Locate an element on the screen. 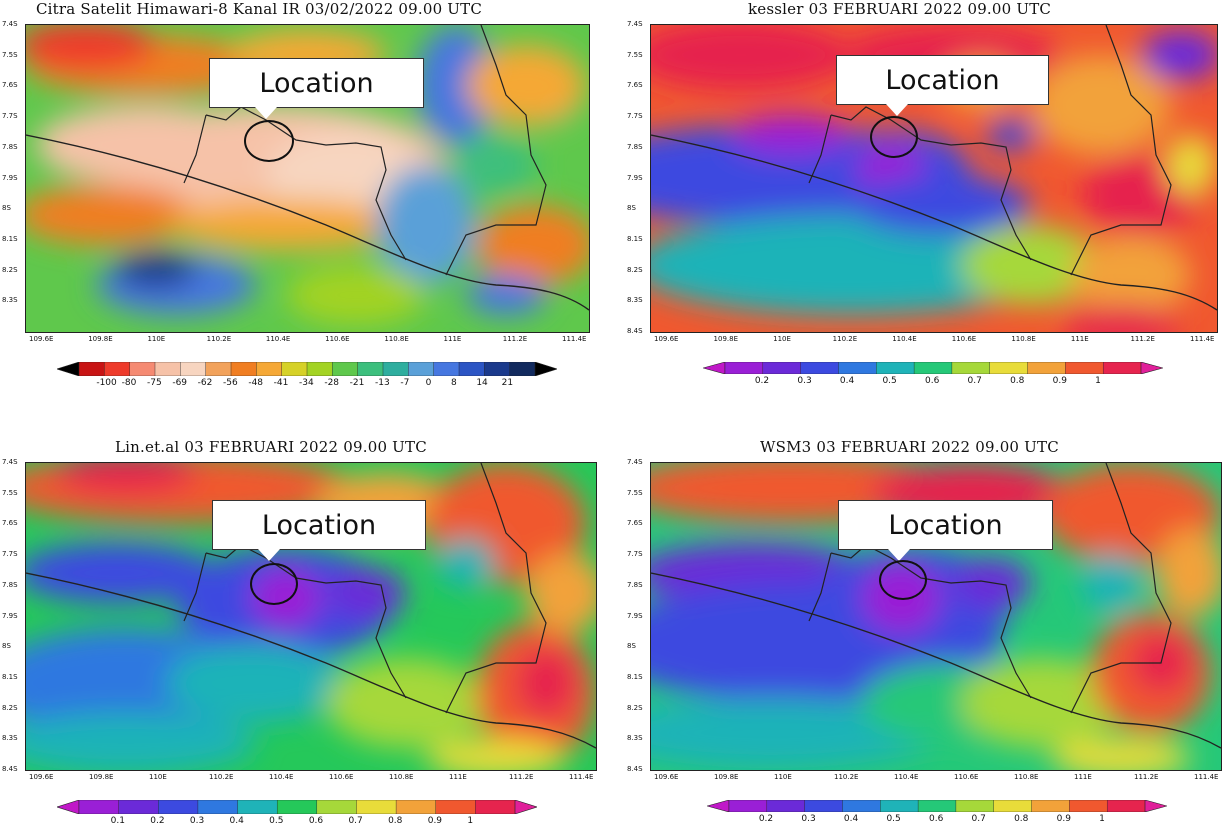  panel-title-wsm3: WSM3 03 FEBRUARI 2022 09.00 UTC is located at coordinates (909, 447).